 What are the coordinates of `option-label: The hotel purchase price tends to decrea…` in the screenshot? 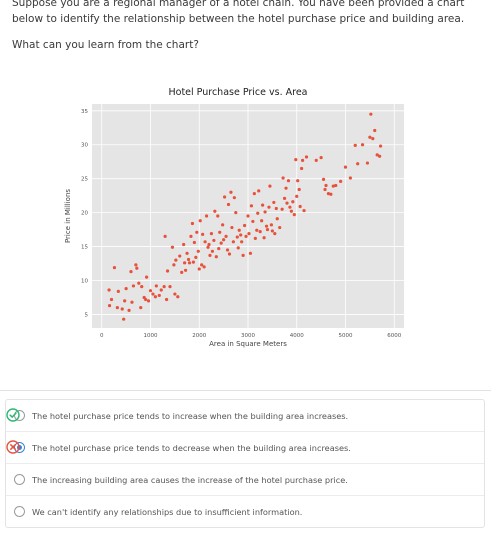 It's located at (191, 447).